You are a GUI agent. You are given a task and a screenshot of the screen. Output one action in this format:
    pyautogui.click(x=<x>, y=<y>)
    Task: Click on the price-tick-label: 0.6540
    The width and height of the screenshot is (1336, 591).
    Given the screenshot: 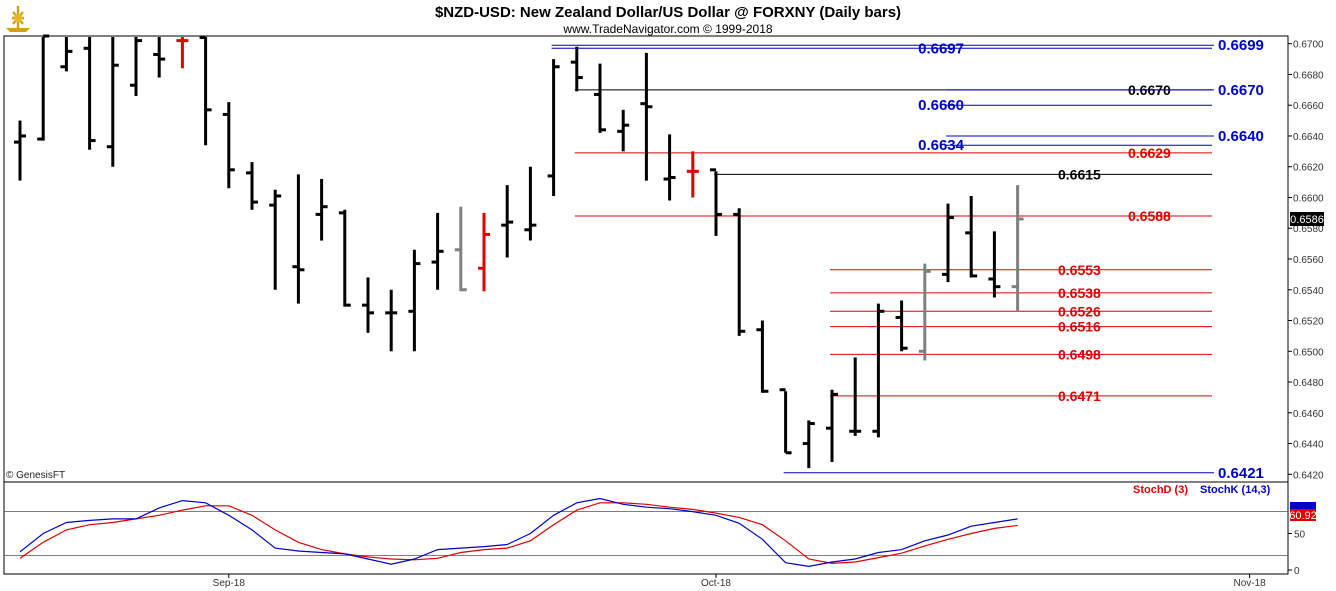 What is the action you would take?
    pyautogui.click(x=1308, y=291)
    